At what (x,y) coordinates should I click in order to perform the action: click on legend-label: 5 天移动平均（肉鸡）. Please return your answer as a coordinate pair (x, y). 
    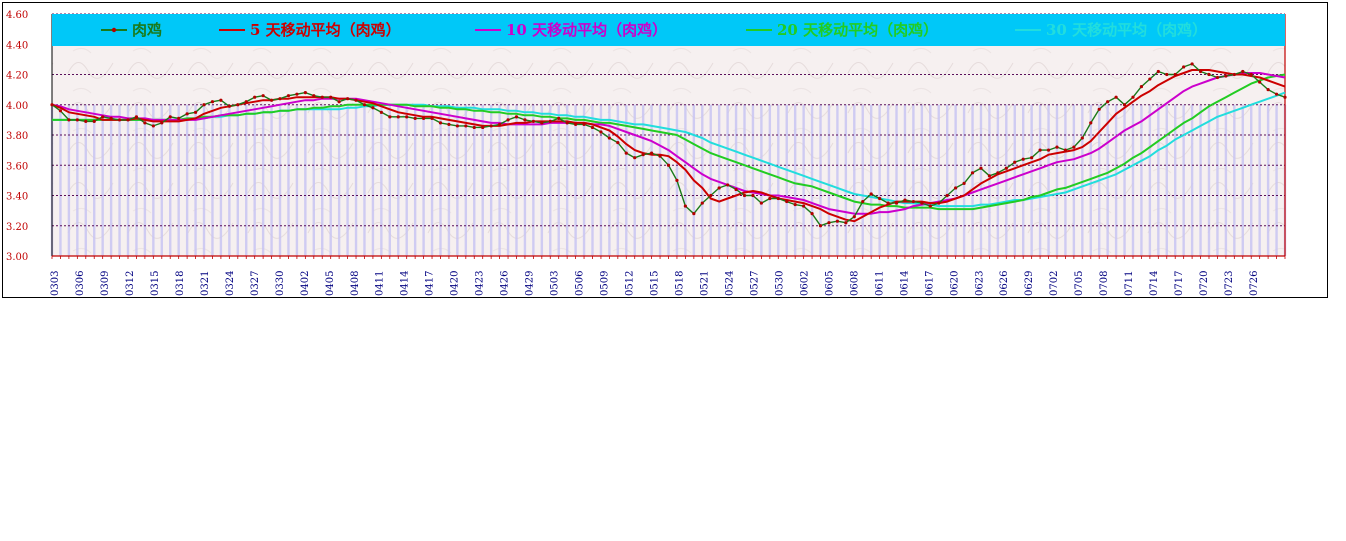
    Looking at the image, I should click on (325, 30).